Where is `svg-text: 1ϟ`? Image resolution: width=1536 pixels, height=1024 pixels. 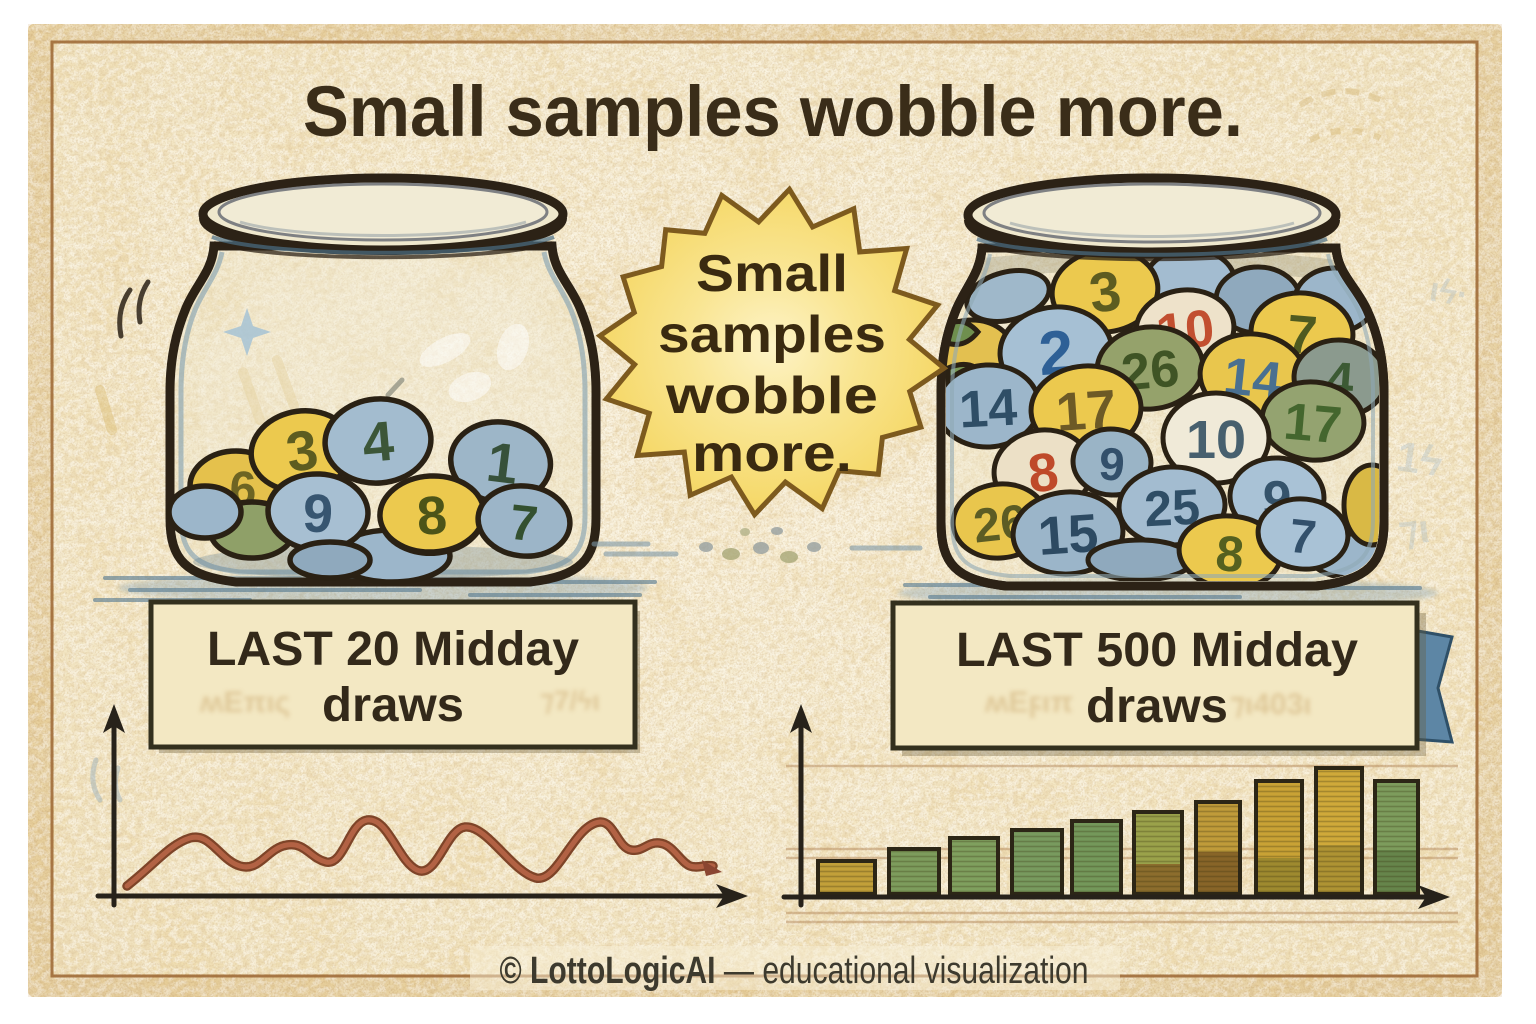
svg-text: 1ϟ is located at coordinates (1420, 458).